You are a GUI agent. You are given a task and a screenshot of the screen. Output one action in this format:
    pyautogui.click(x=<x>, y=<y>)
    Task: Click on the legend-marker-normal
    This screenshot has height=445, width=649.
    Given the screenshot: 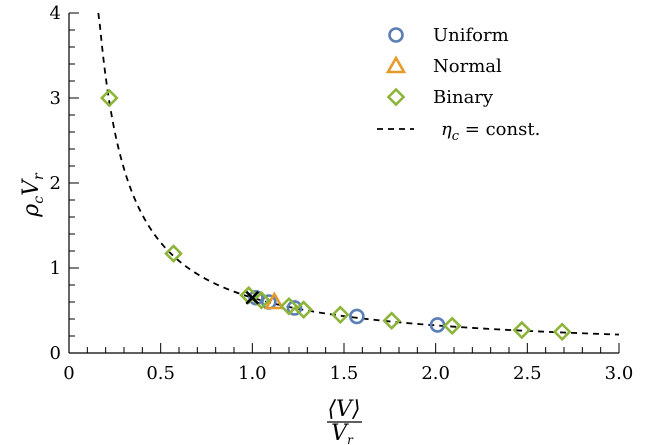 What is the action you would take?
    pyautogui.click(x=396, y=64)
    